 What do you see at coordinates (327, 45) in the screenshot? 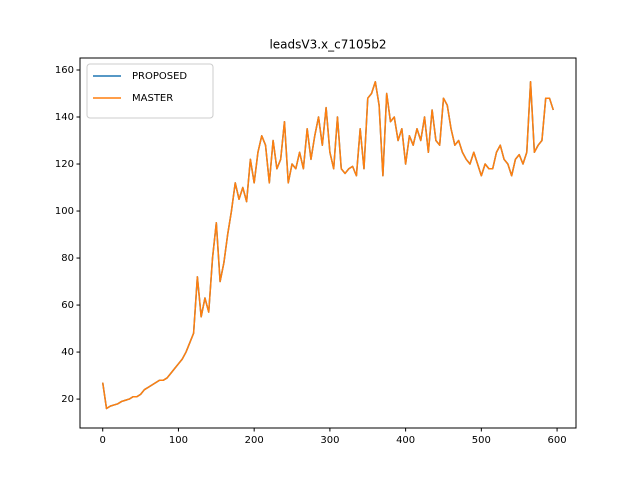
I see `chart-title: leadsV3.x_c7105b2` at bounding box center [327, 45].